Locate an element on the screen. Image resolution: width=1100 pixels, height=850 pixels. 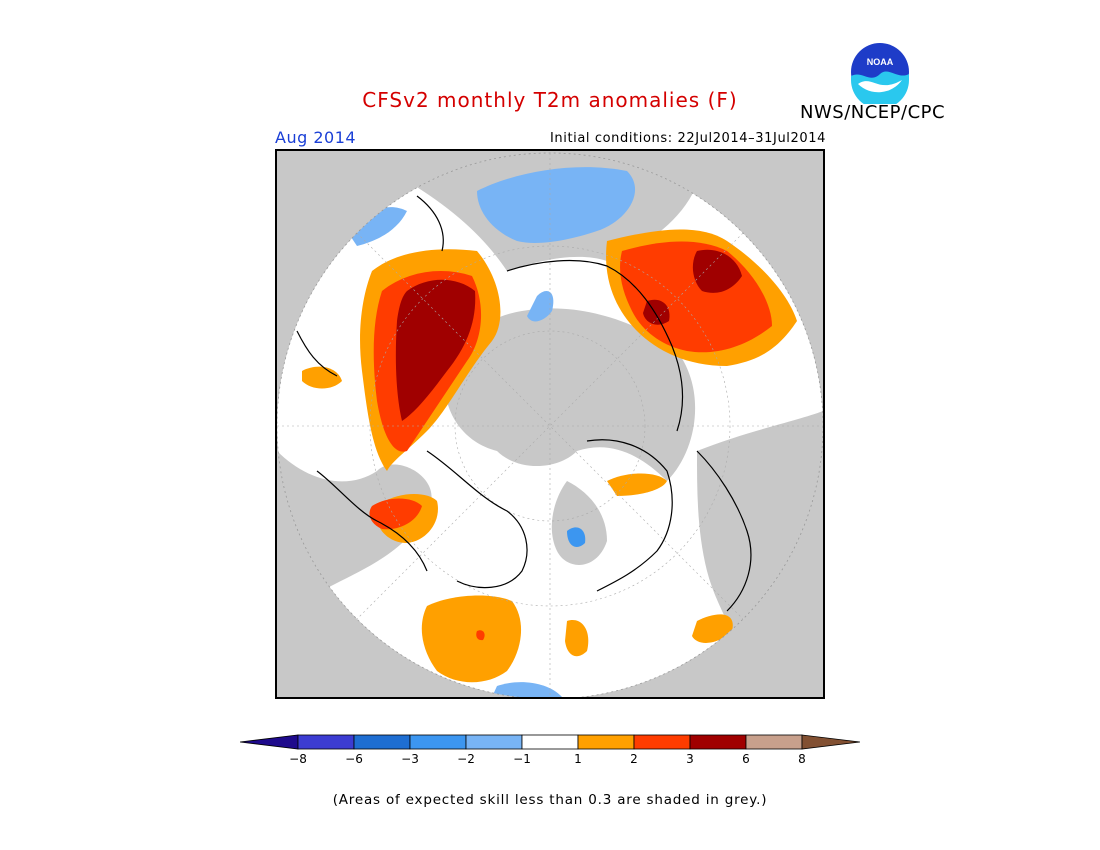
colorbar-arrow-low is located at coordinates (269, 742).